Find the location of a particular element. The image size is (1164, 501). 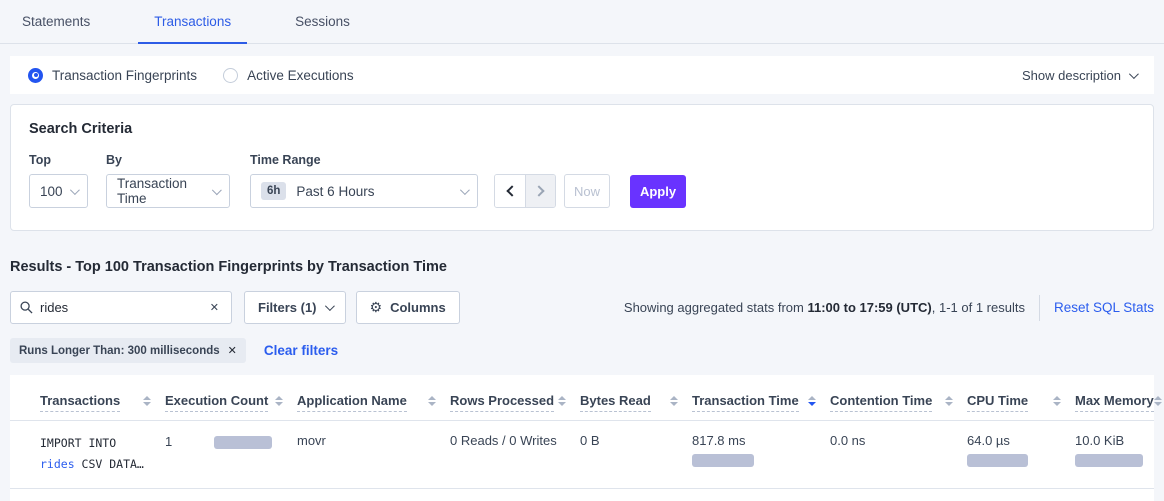

search-criteria-title: Search Criteria is located at coordinates (81, 129).